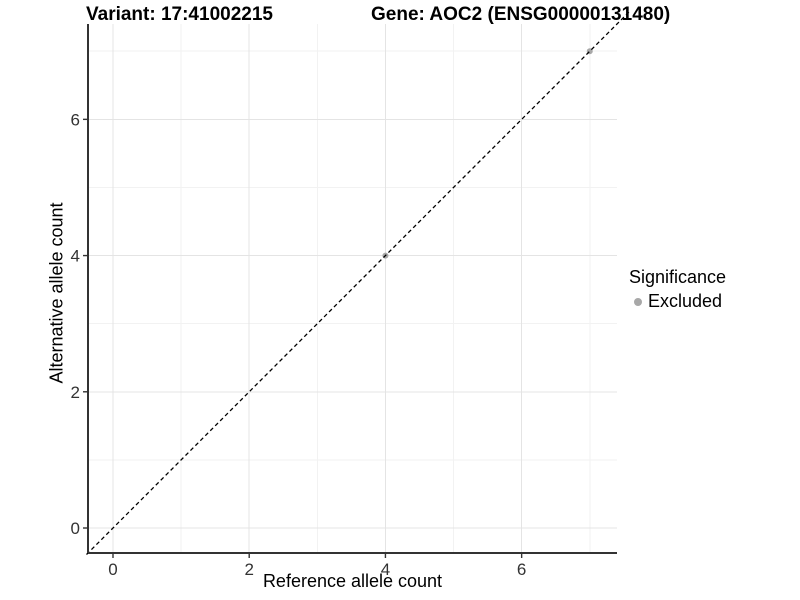 The width and height of the screenshot is (800, 600). What do you see at coordinates (521, 14) in the screenshot?
I see `gene-title: Gene: AOC2 (ENSG00000131480)` at bounding box center [521, 14].